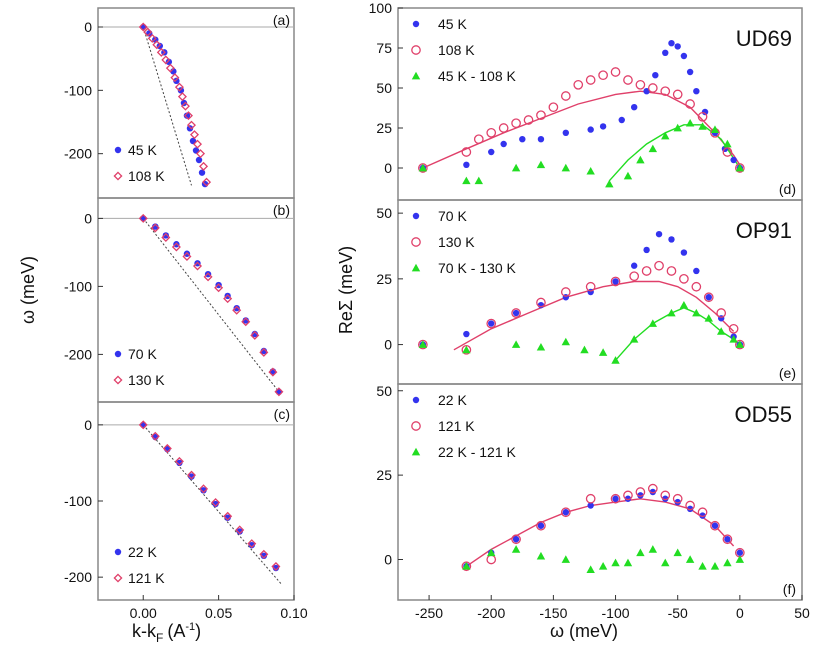 Image resolution: width=822 pixels, height=656 pixels. What do you see at coordinates (452, 216) in the screenshot?
I see `legend-label: 70 K` at bounding box center [452, 216].